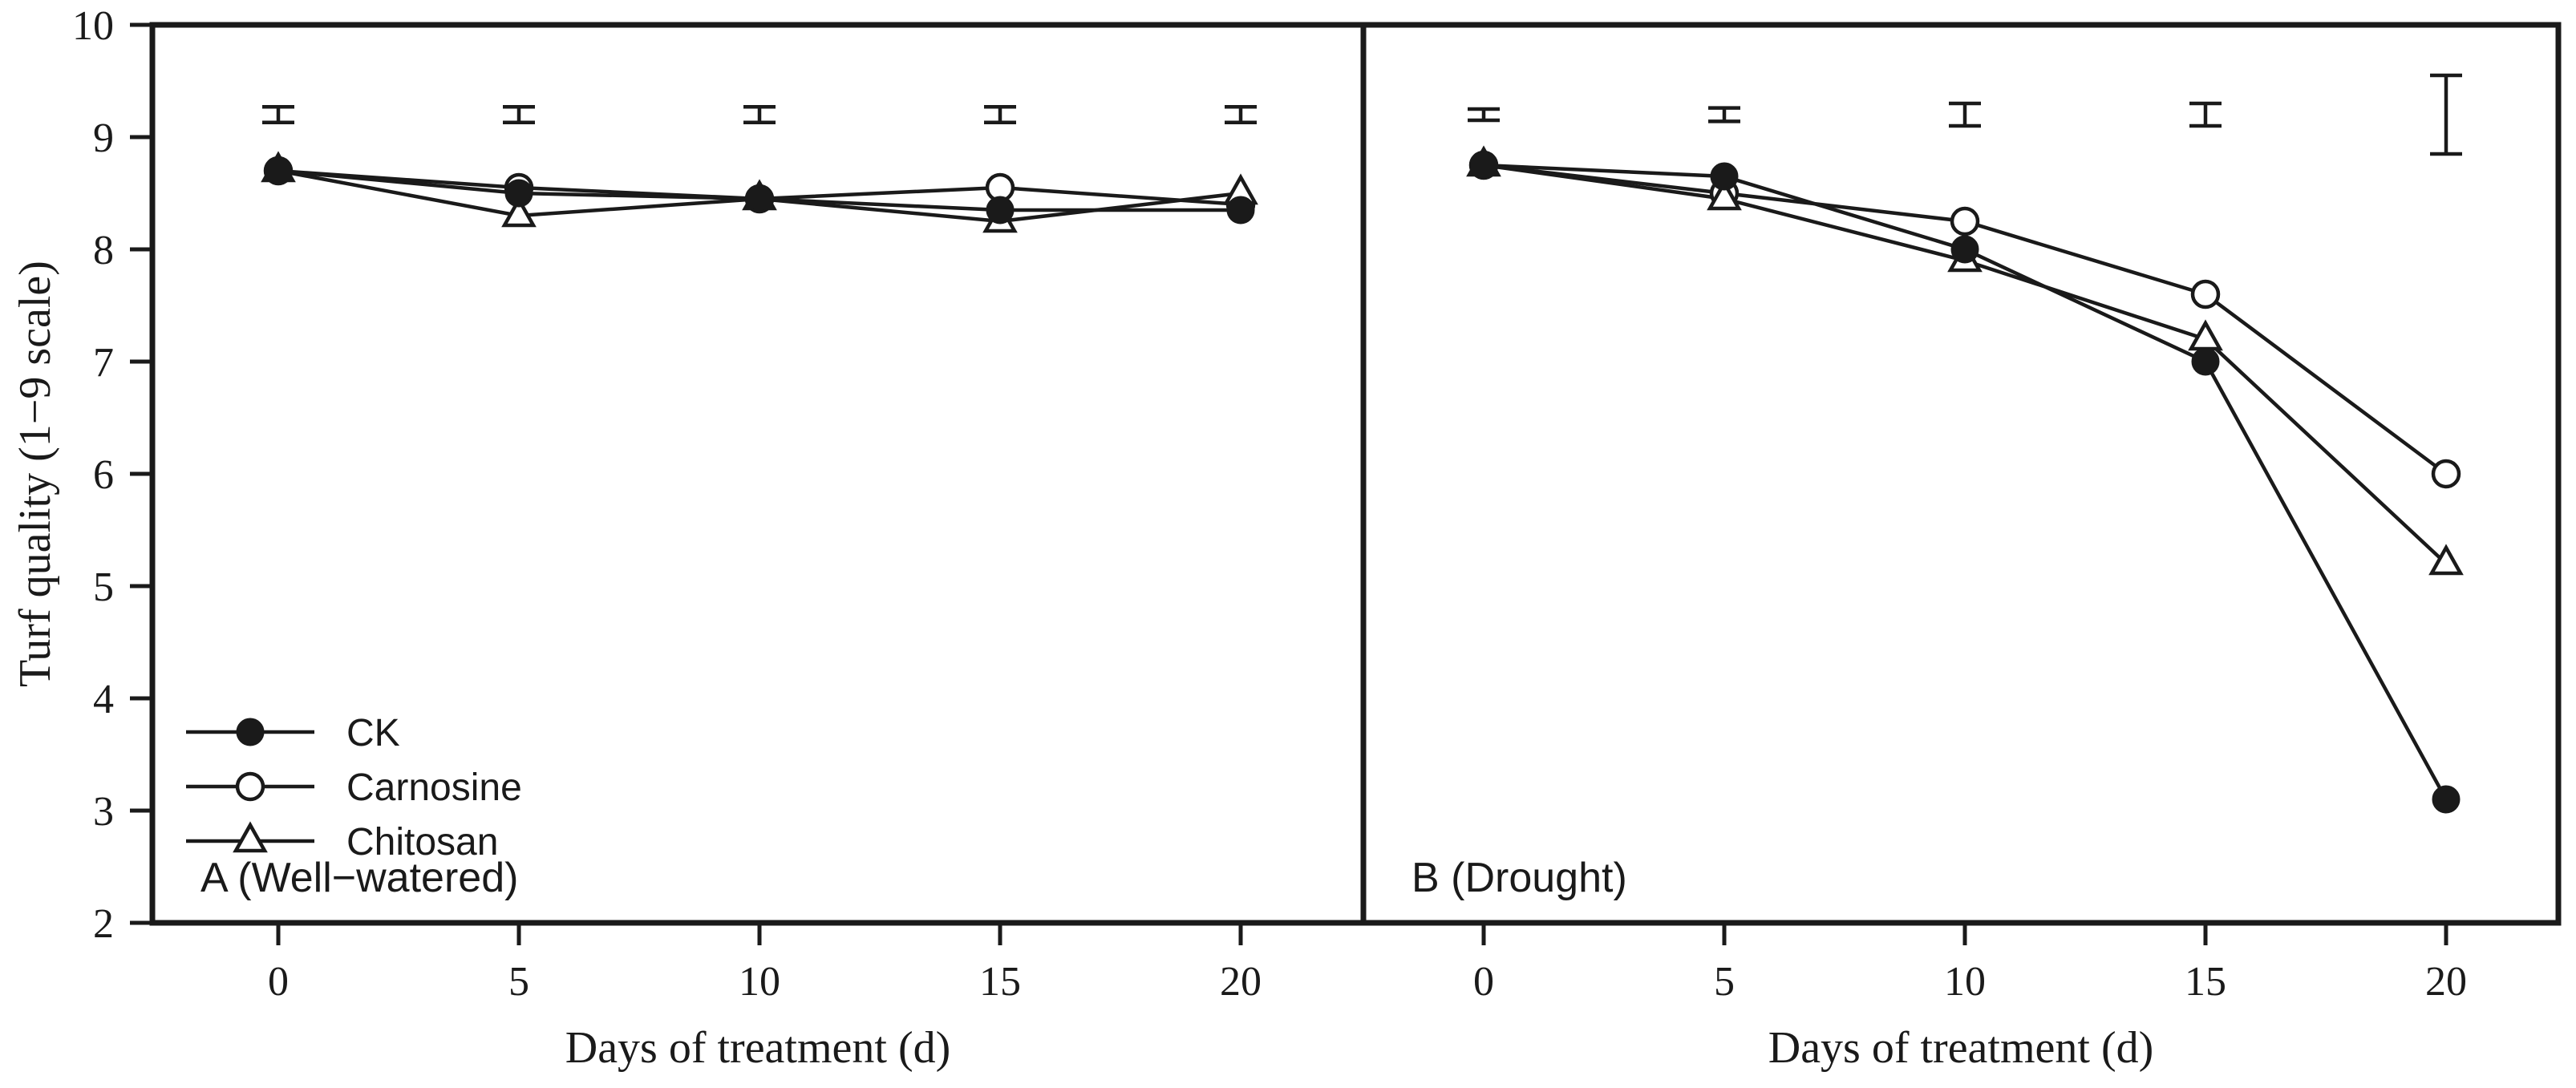 The height and width of the screenshot is (1088, 2576). Describe the element at coordinates (104, 812) in the screenshot. I see `y-axis-tick-label: 3` at that location.